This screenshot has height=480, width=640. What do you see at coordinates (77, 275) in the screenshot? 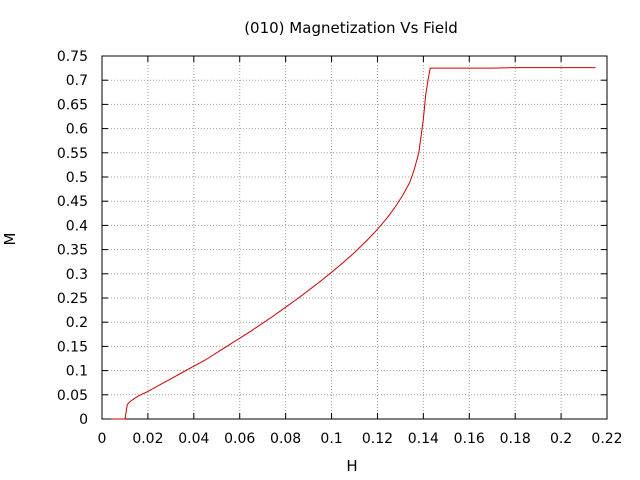
I see `y-tick-label: 0.3` at bounding box center [77, 275].